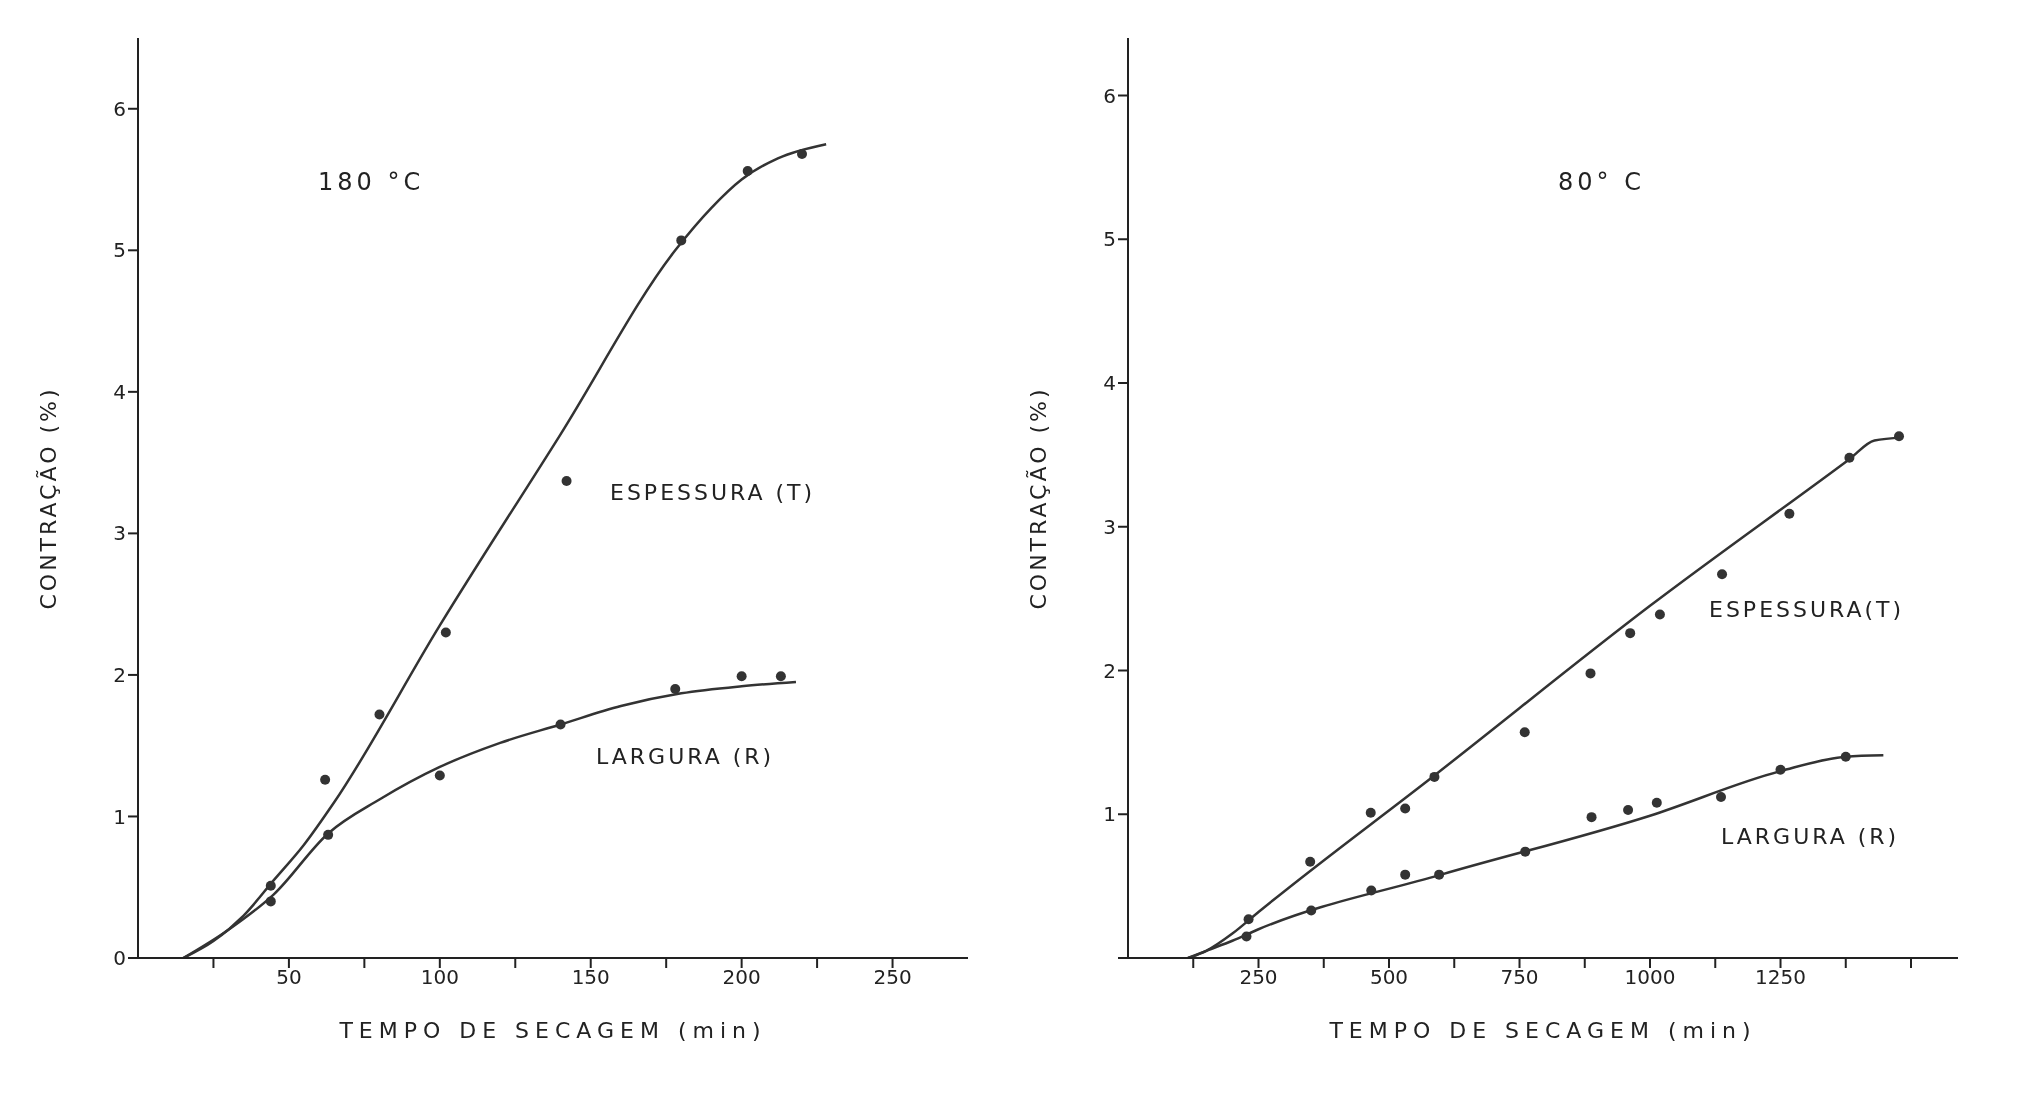  Describe the element at coordinates (1807, 609) in the screenshot. I see `annotation: ESPESSURA(T)` at that location.